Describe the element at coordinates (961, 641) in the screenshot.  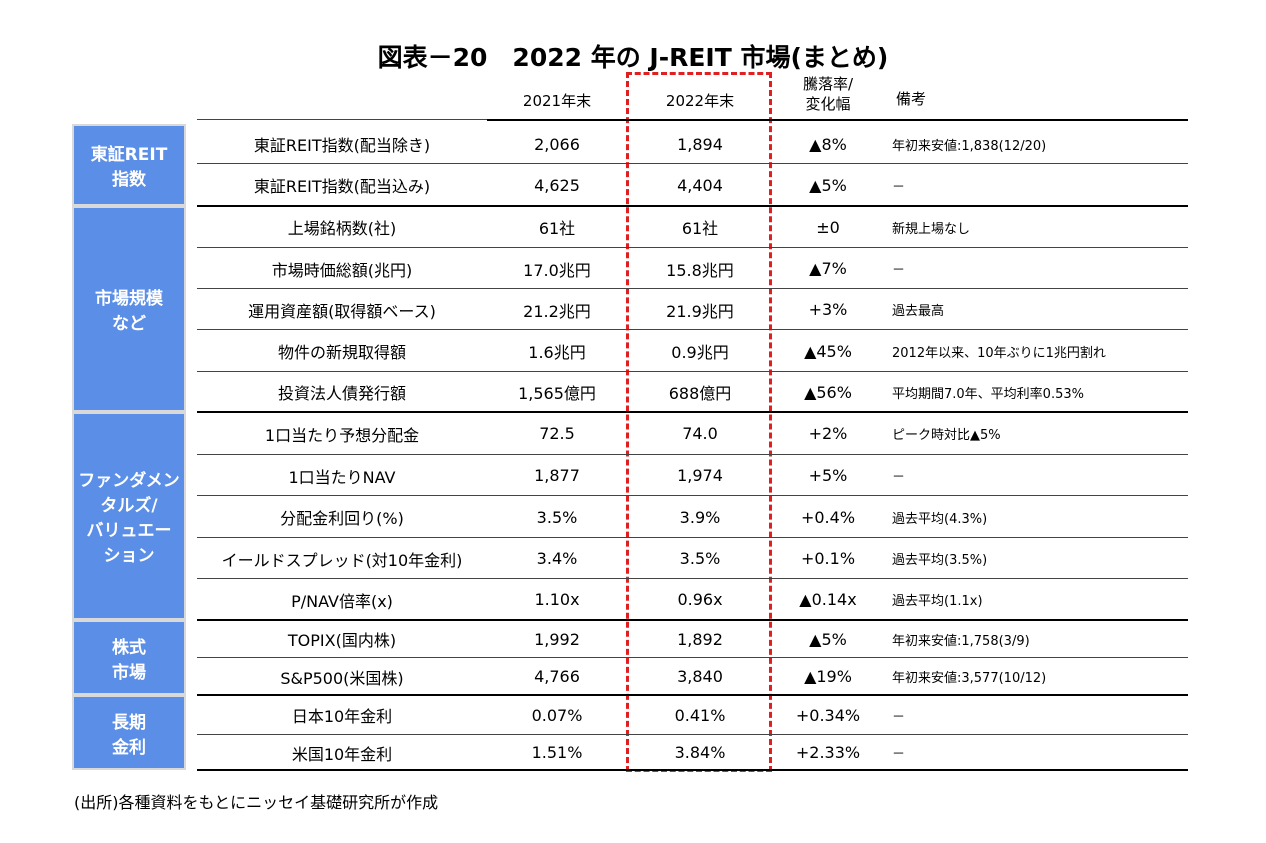
I see `row-note: 年初来安値:1,758(3/9)` at that location.